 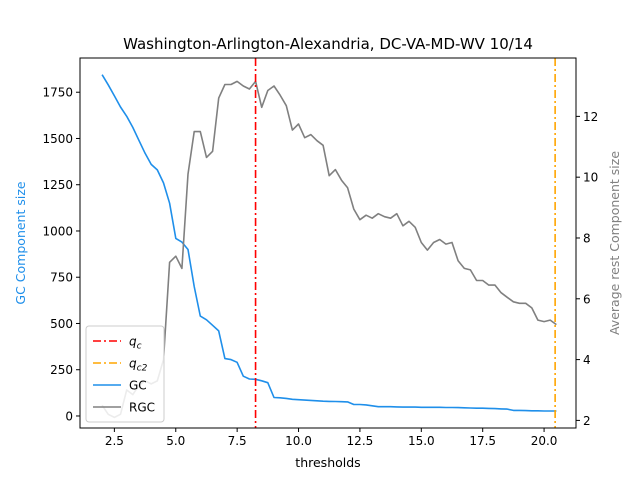 I want to click on legend-label: qc, so click(x=135, y=343).